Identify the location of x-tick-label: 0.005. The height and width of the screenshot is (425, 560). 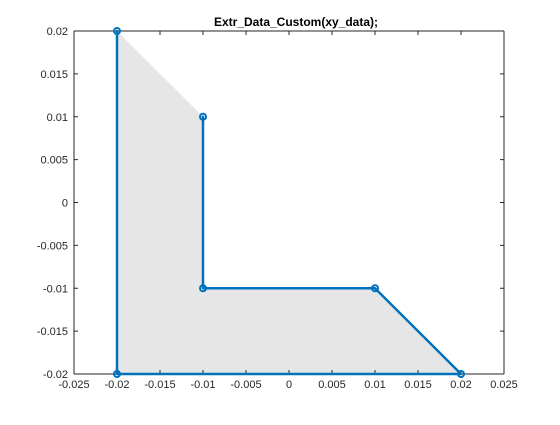
(332, 385).